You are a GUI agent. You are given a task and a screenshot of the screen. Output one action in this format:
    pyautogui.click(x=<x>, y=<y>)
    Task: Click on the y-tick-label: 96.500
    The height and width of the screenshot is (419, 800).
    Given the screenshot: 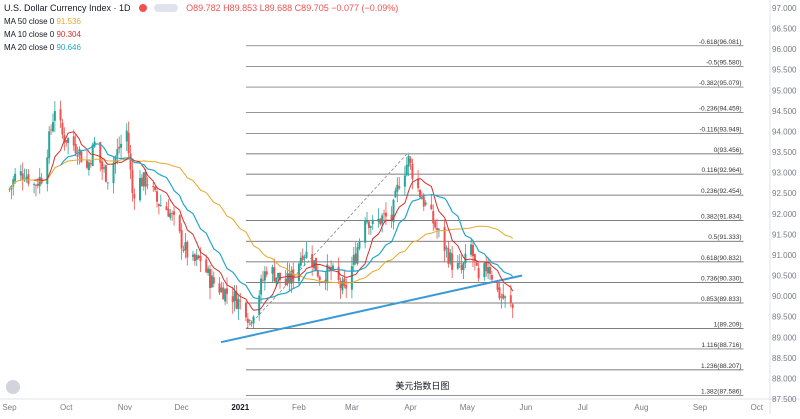 What is the action you would take?
    pyautogui.click(x=784, y=29)
    